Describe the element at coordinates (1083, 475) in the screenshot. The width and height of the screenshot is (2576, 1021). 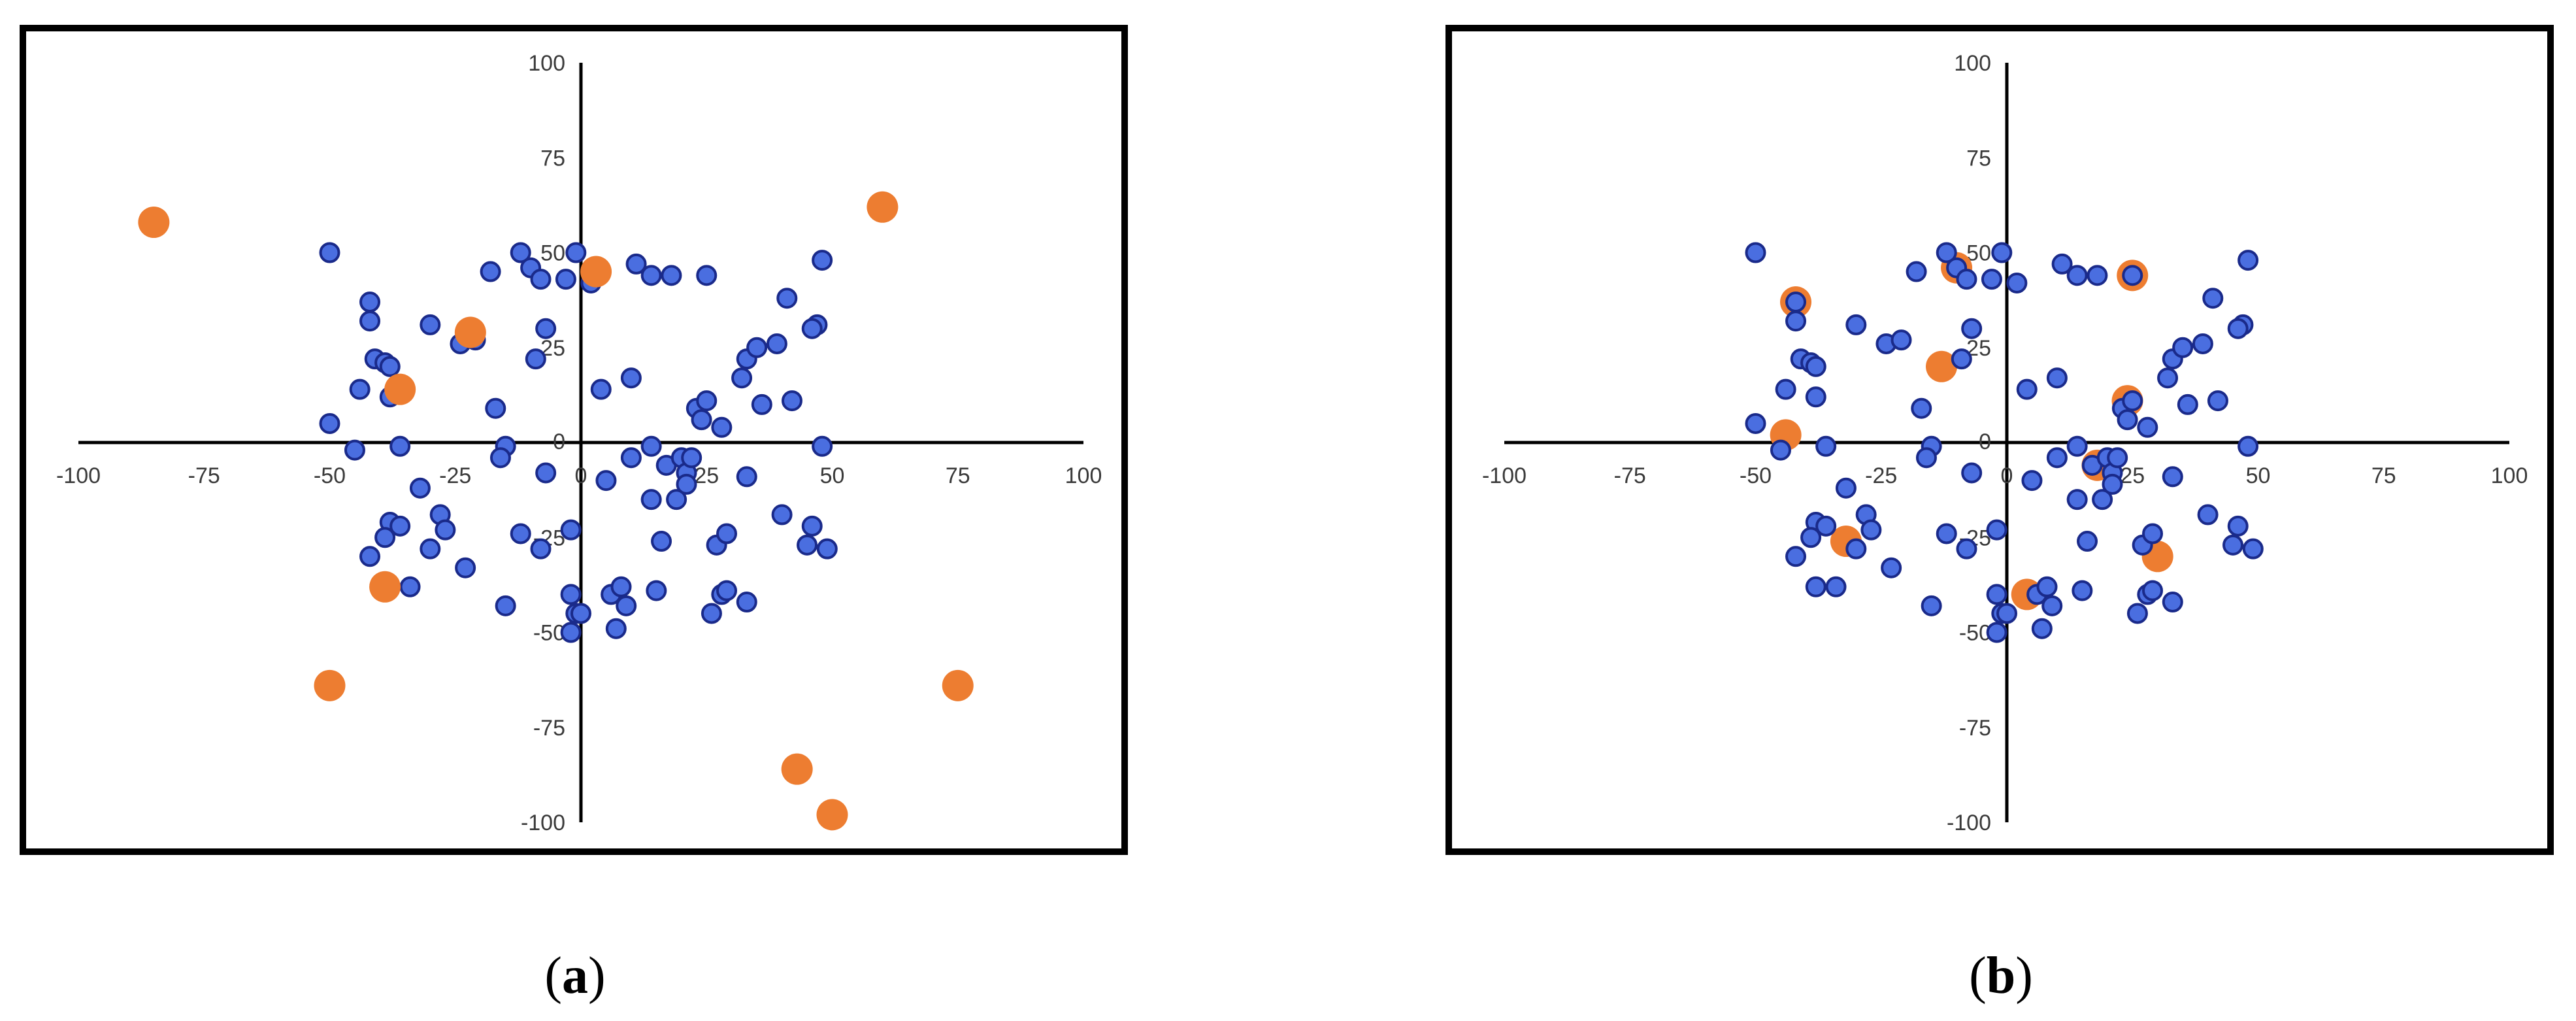
I see `x-tick-label: 100` at that location.